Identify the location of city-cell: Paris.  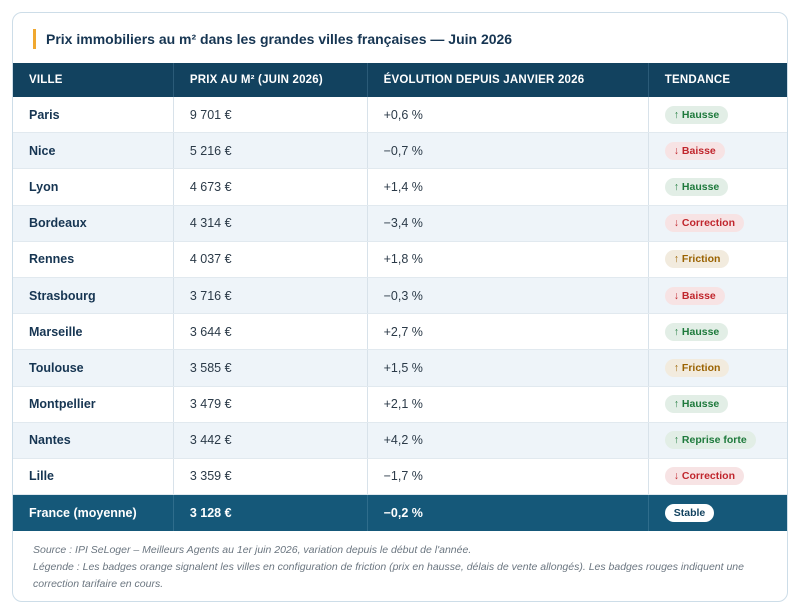
(93, 115).